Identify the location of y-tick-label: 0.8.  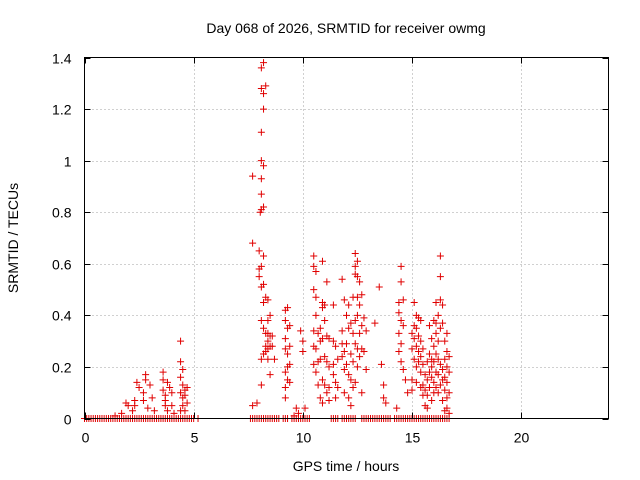
(62, 213).